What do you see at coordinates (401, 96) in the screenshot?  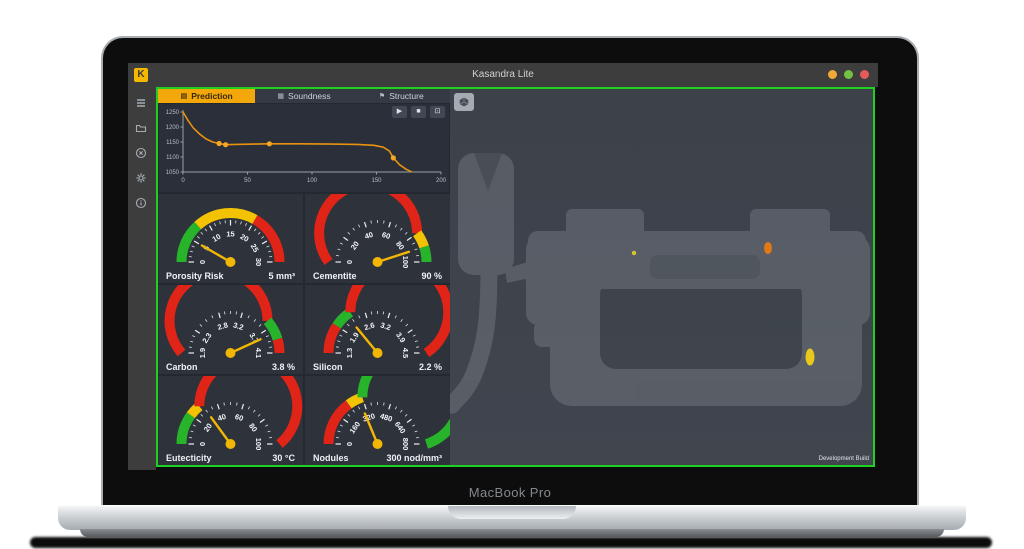 I see `tab-structure: ⚑ Structure` at bounding box center [401, 96].